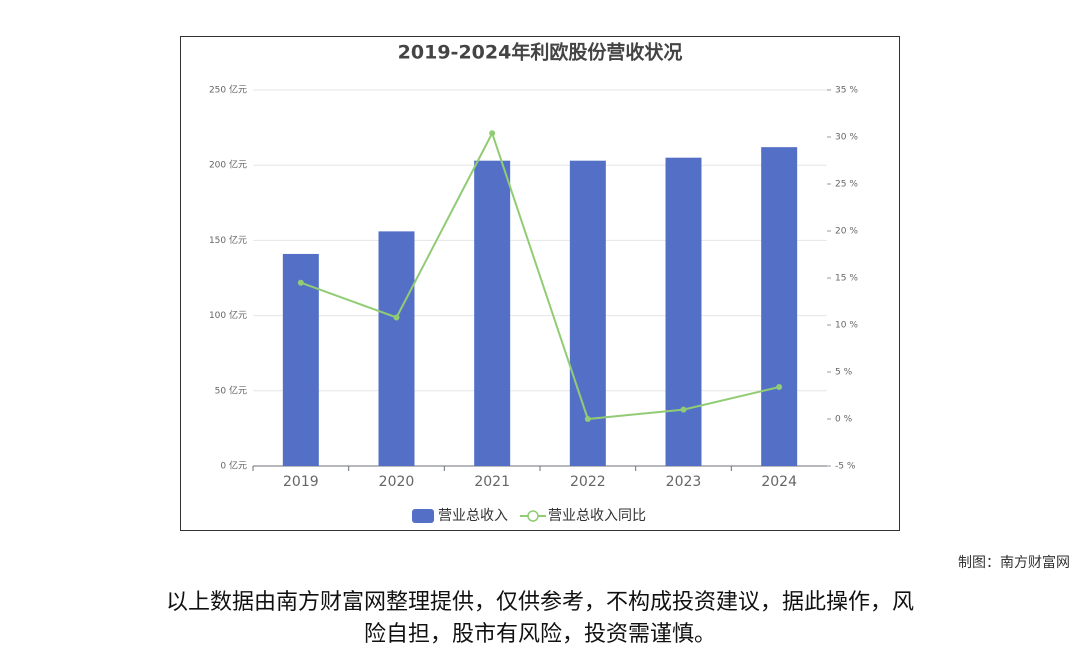 The height and width of the screenshot is (648, 1080). I want to click on y2-tick-label: 10 %, so click(846, 326).